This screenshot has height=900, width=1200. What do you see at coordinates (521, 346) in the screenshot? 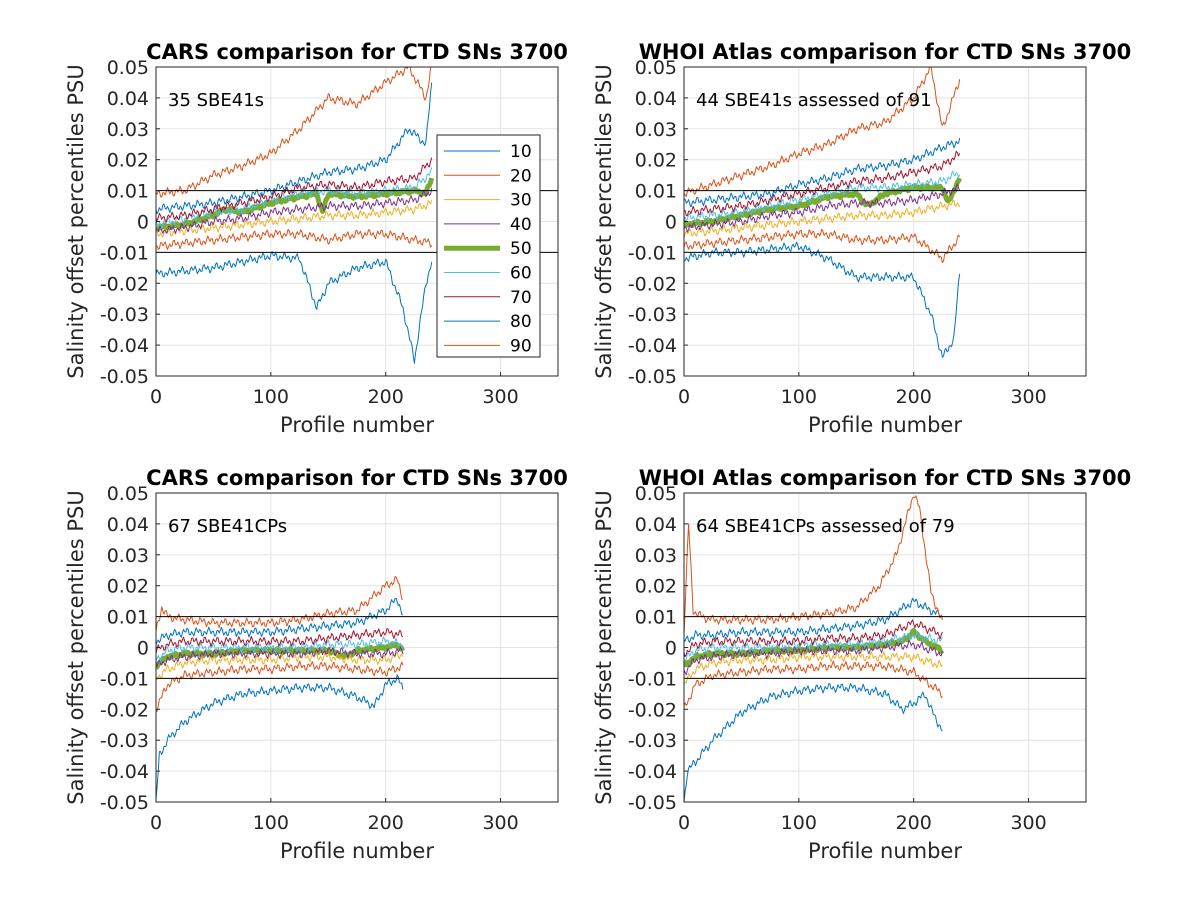
I see `legend-label-90: 90` at bounding box center [521, 346].